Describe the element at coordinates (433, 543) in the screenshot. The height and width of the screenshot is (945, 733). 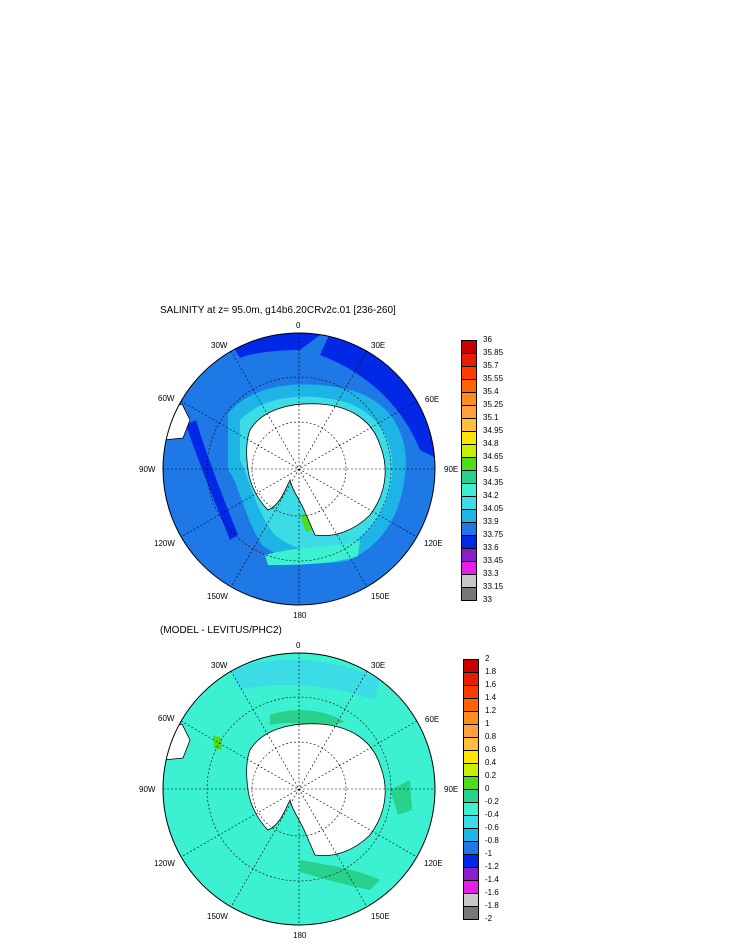
I see `panel-1-lon-120e: 120E` at that location.